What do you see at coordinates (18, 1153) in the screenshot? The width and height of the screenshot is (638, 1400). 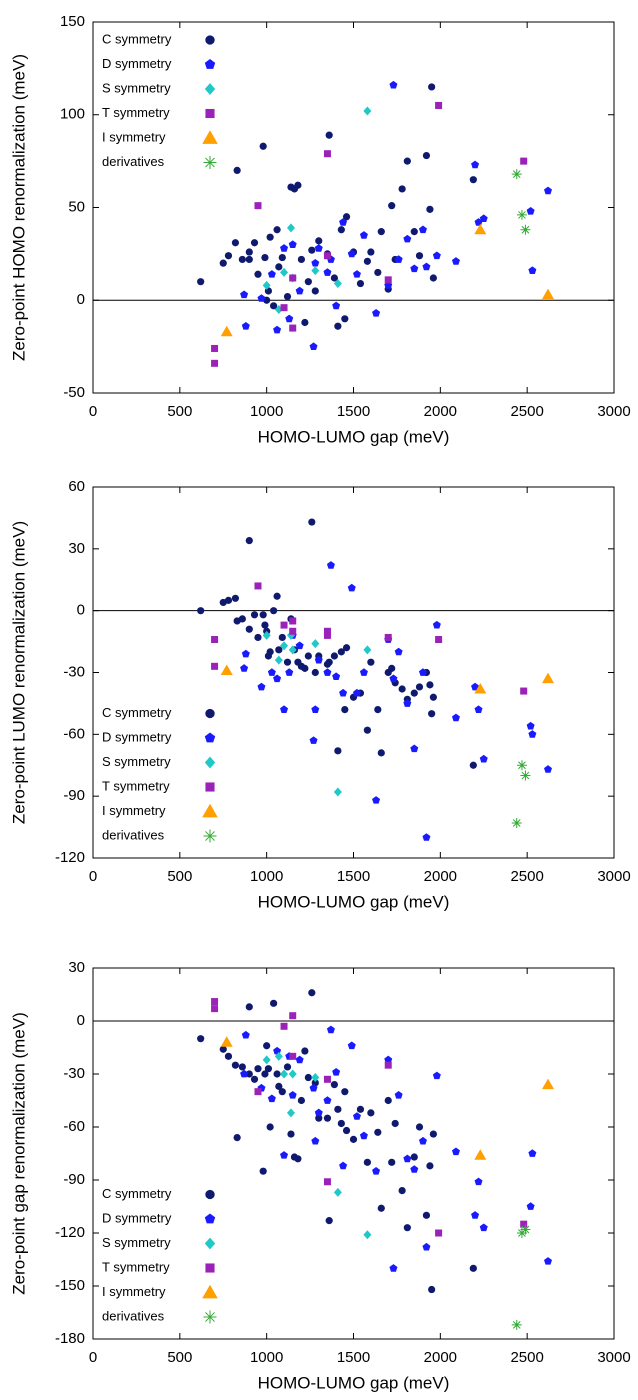 I see `y-axis-label: Zero-point gap renormalization (meV)` at bounding box center [18, 1153].